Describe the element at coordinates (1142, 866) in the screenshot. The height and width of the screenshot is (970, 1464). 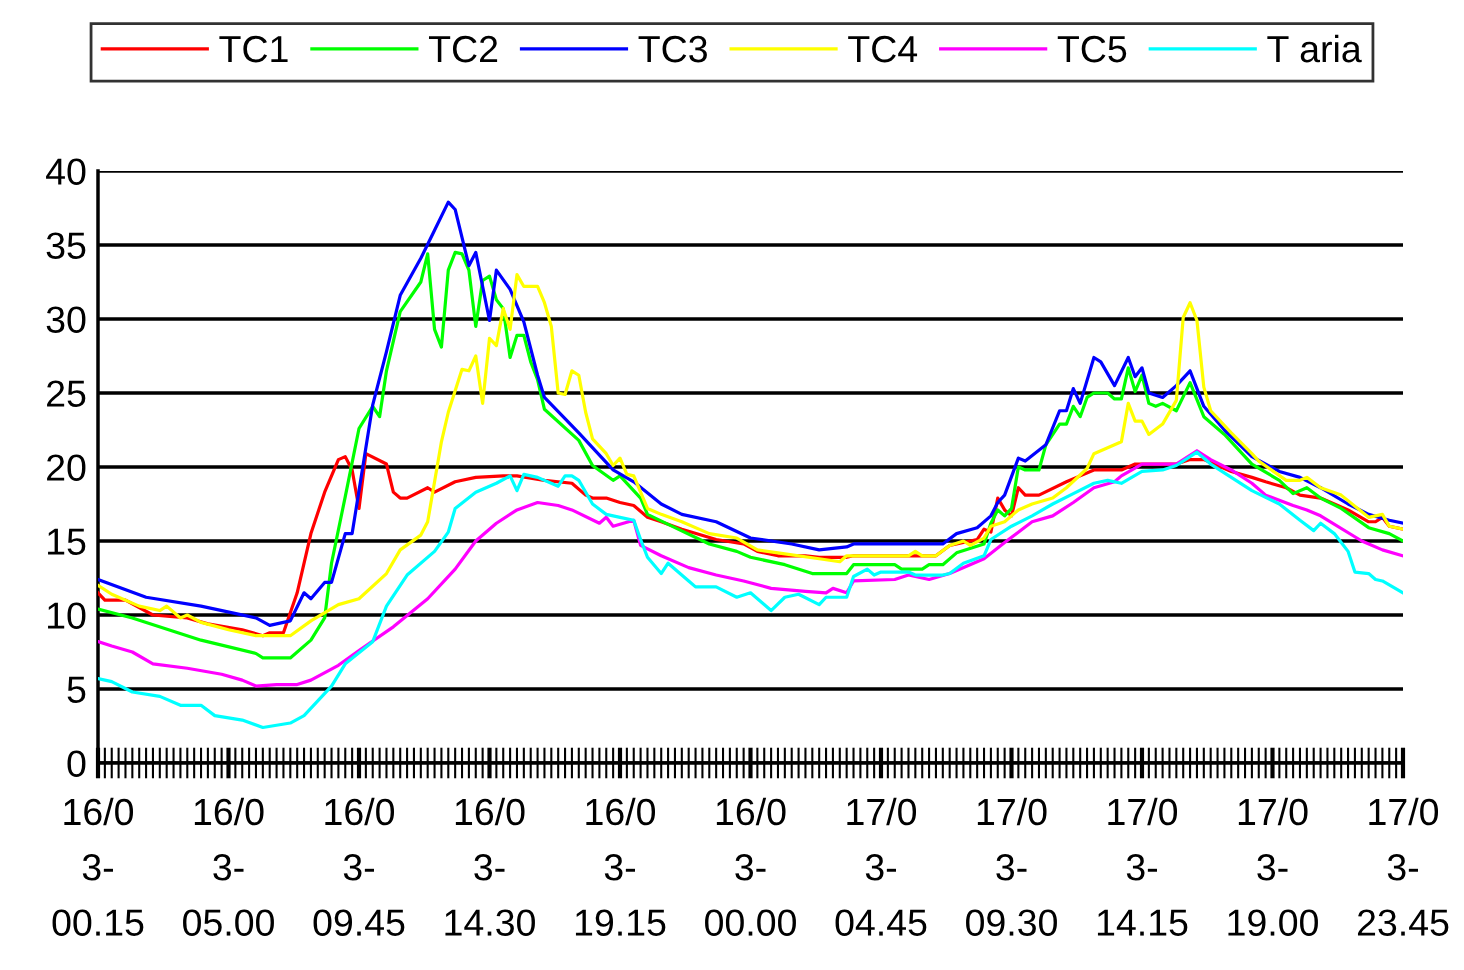
I see `x-tick-label: 17/0 3- 14.15` at that location.